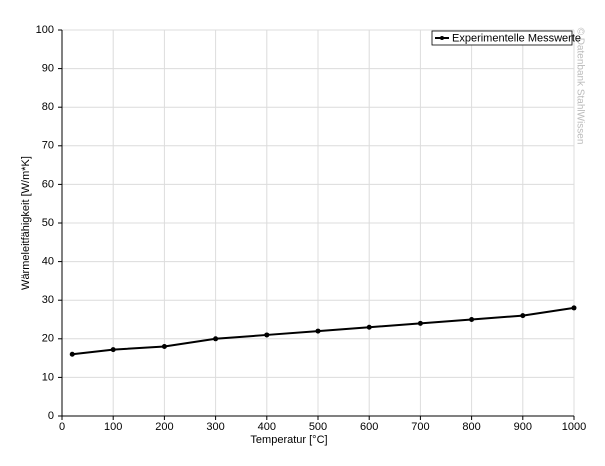  What do you see at coordinates (516, 38) in the screenshot?
I see `legend-label: Experimentelle Messwerte` at bounding box center [516, 38].